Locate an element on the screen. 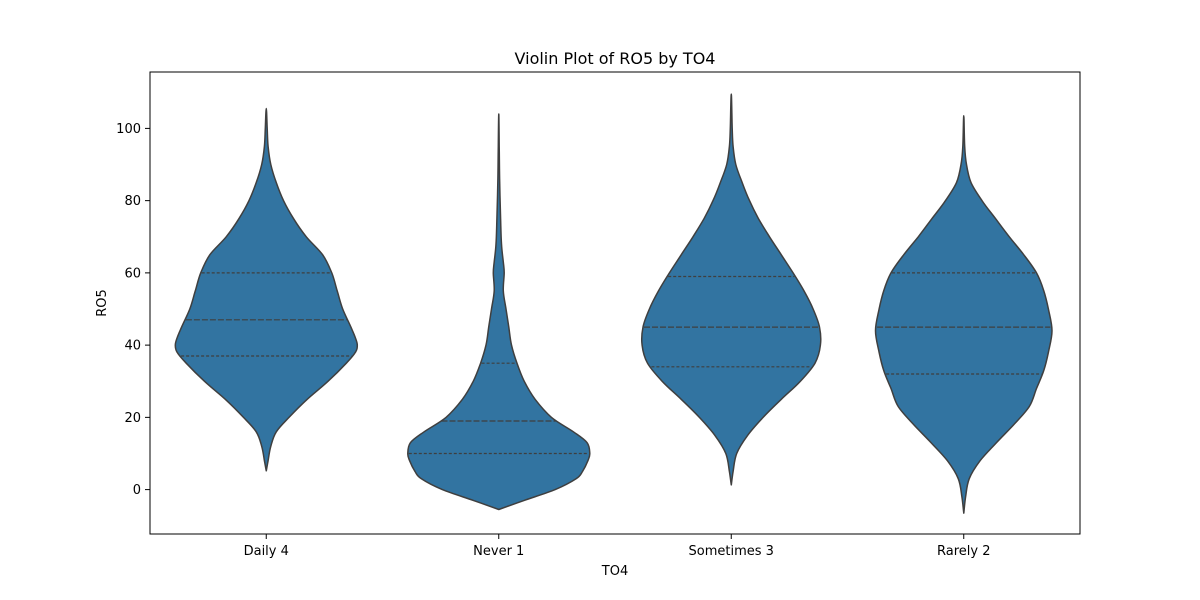 The height and width of the screenshot is (600, 1200). y-axis-label: RO5 is located at coordinates (102, 303).